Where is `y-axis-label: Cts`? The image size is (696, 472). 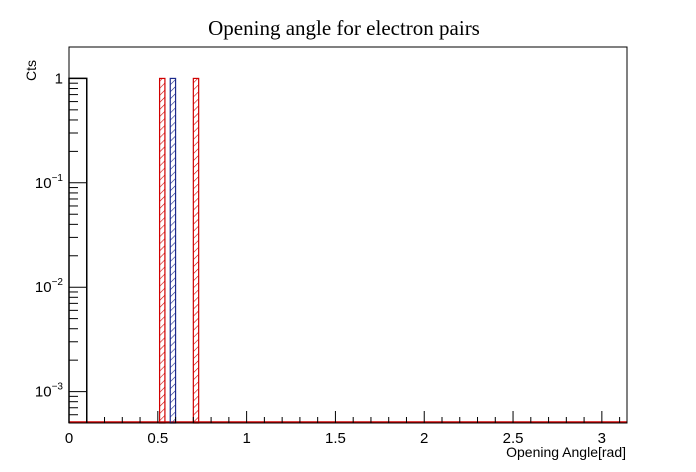
y-axis-label: Cts is located at coordinates (31, 70).